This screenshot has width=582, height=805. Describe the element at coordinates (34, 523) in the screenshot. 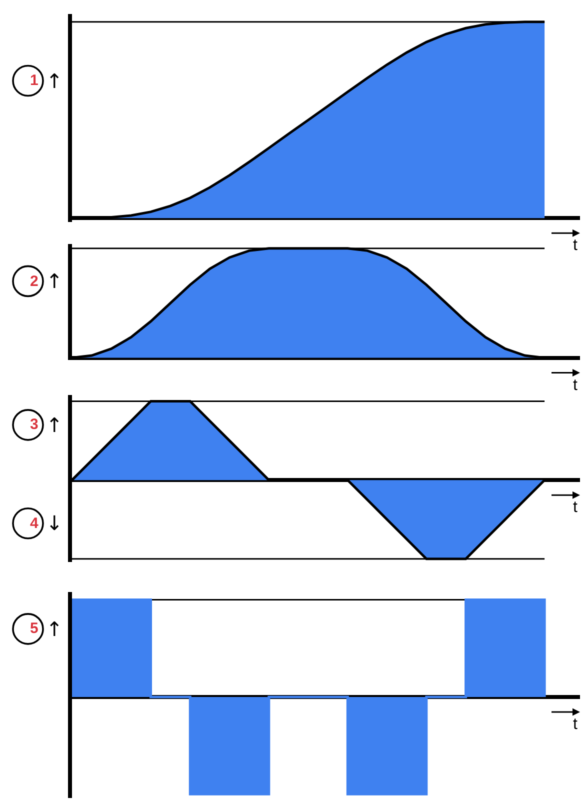

I see `text: 4` at that location.